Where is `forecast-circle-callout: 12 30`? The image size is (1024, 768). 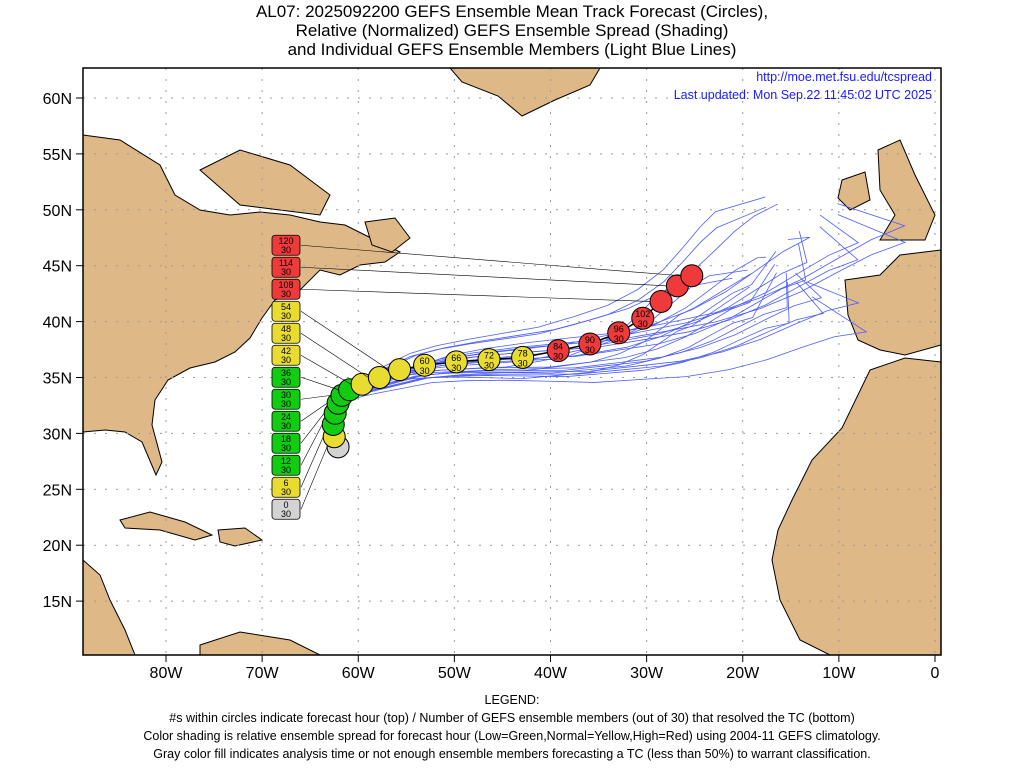 forecast-circle-callout: 12 30 is located at coordinates (297, 450).